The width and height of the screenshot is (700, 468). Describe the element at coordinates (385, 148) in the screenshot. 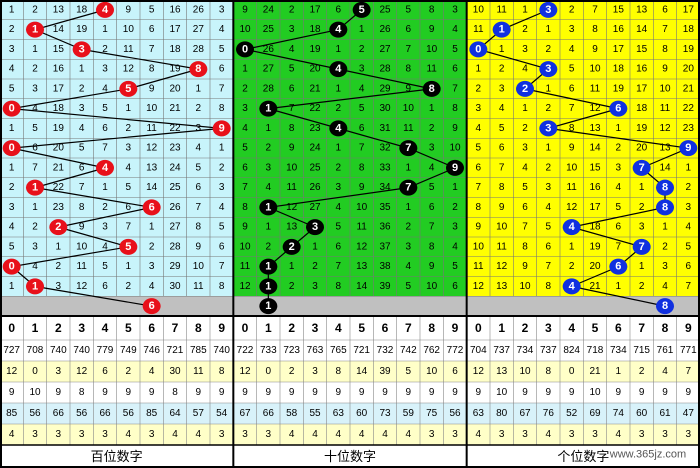

I see `cell-value: 32` at that location.